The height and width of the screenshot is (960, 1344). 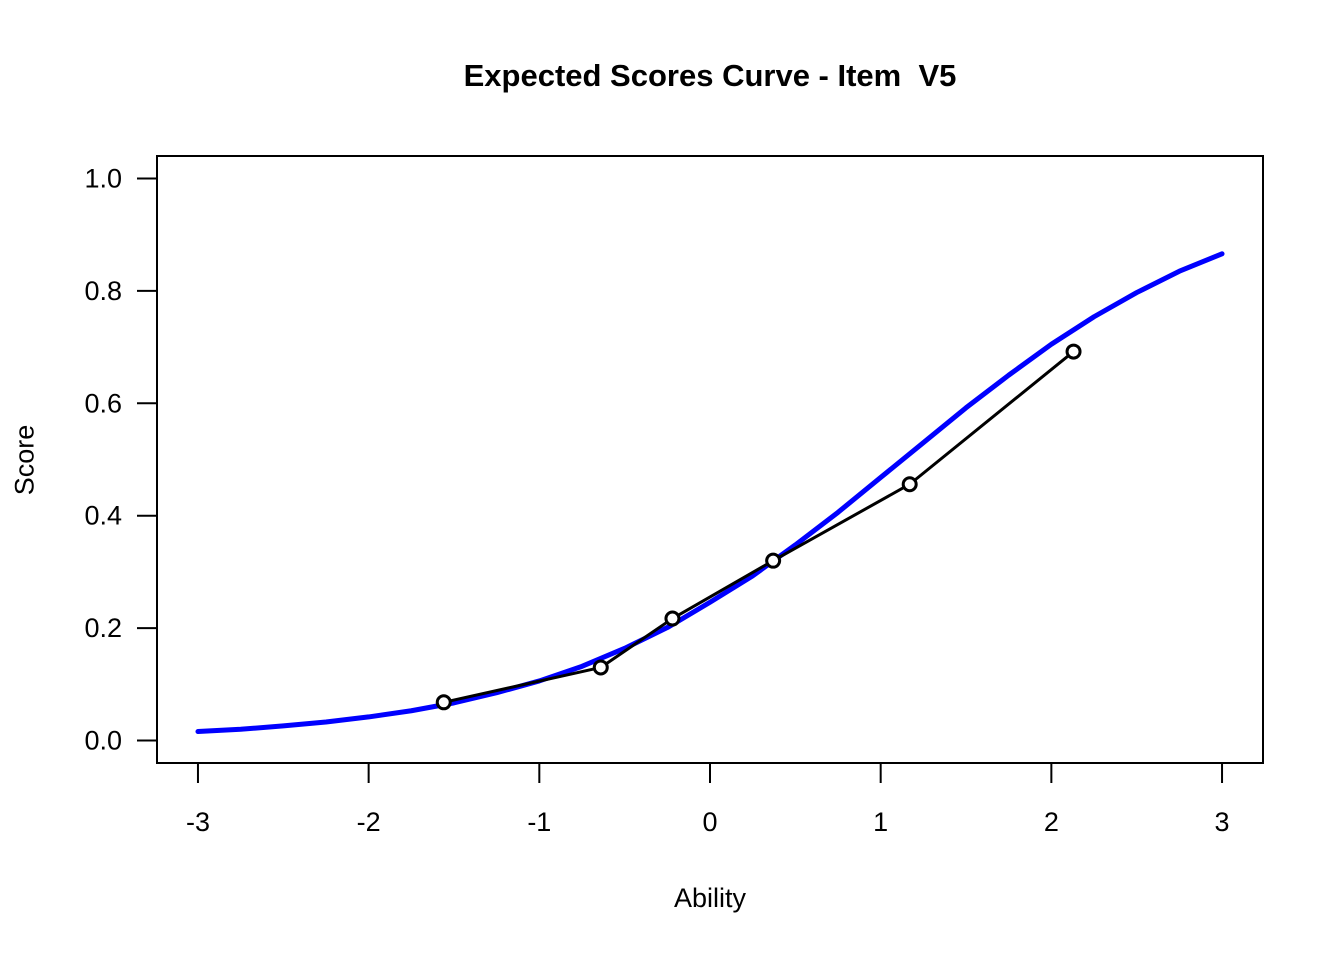 I want to click on x-tick-label: -1, so click(x=539, y=822).